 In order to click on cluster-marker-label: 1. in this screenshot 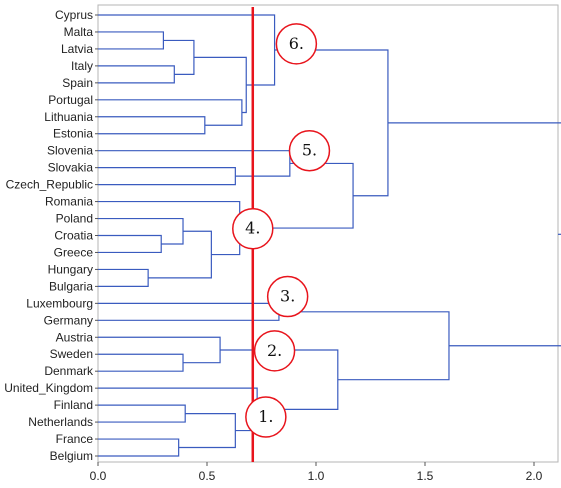, I will do `click(265, 416)`.